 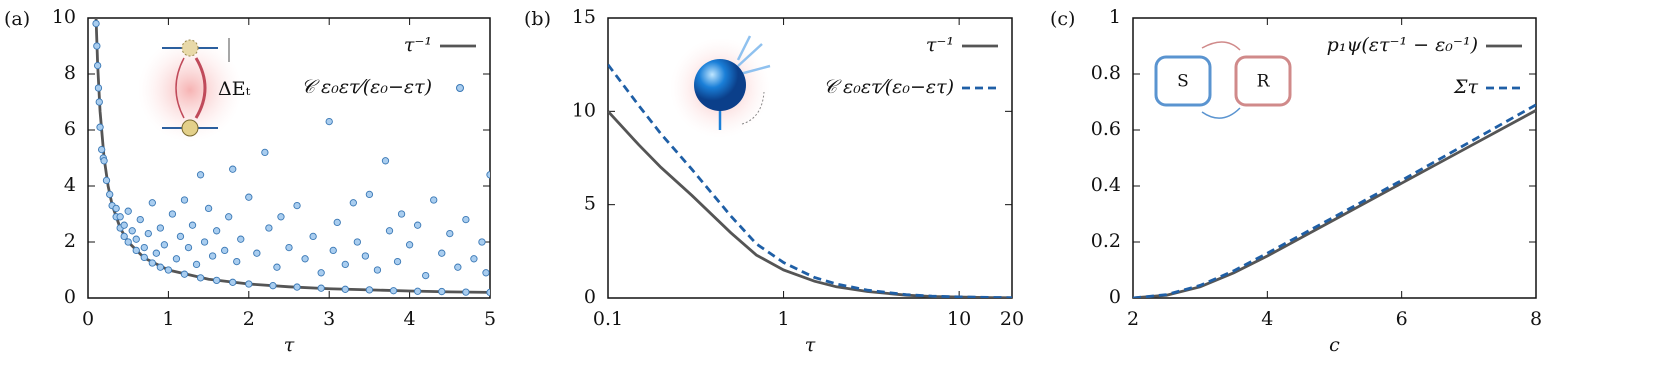 I want to click on line, so click(x=810, y=204).